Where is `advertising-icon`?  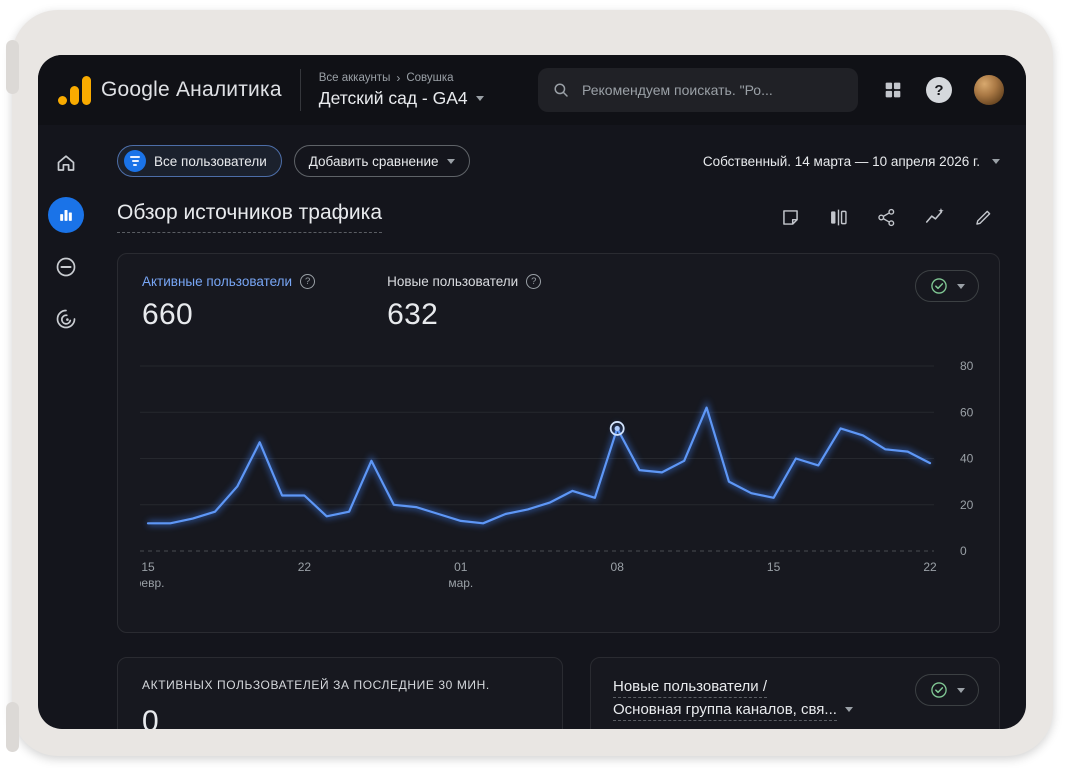
advertising-icon is located at coordinates (65, 319).